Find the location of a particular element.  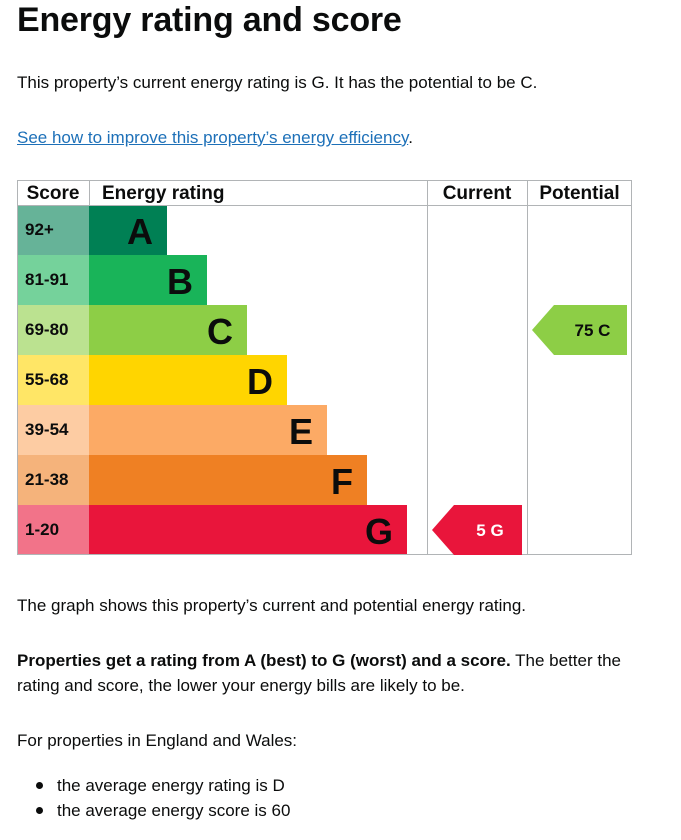

current-rating-arrow is located at coordinates (477, 530).